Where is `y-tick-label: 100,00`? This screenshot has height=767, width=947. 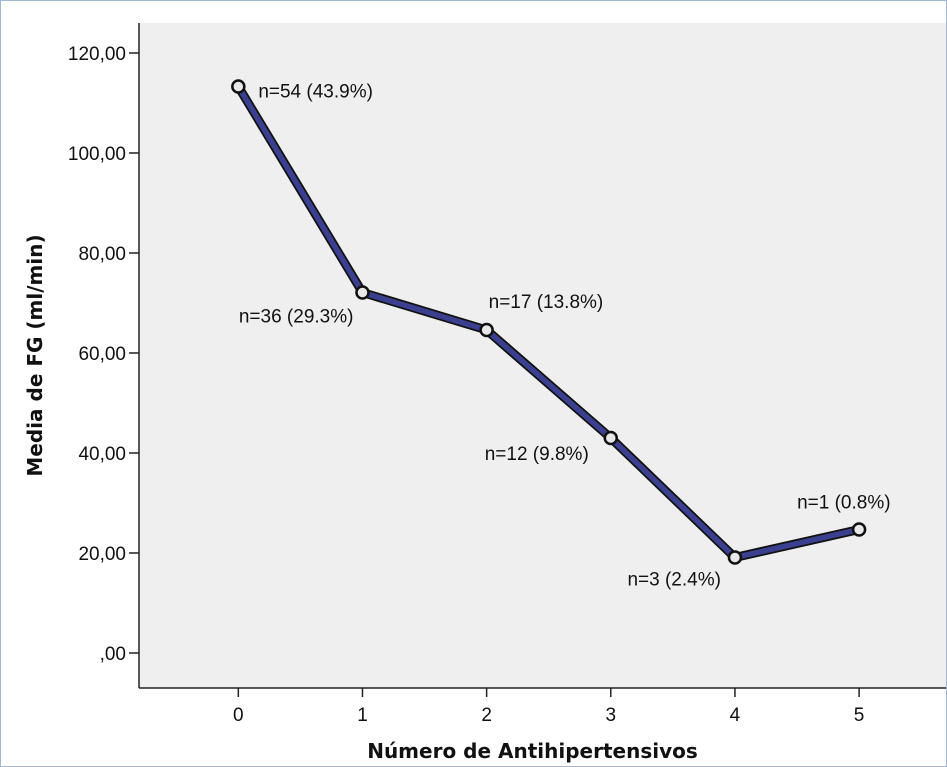 y-tick-label: 100,00 is located at coordinates (97, 154).